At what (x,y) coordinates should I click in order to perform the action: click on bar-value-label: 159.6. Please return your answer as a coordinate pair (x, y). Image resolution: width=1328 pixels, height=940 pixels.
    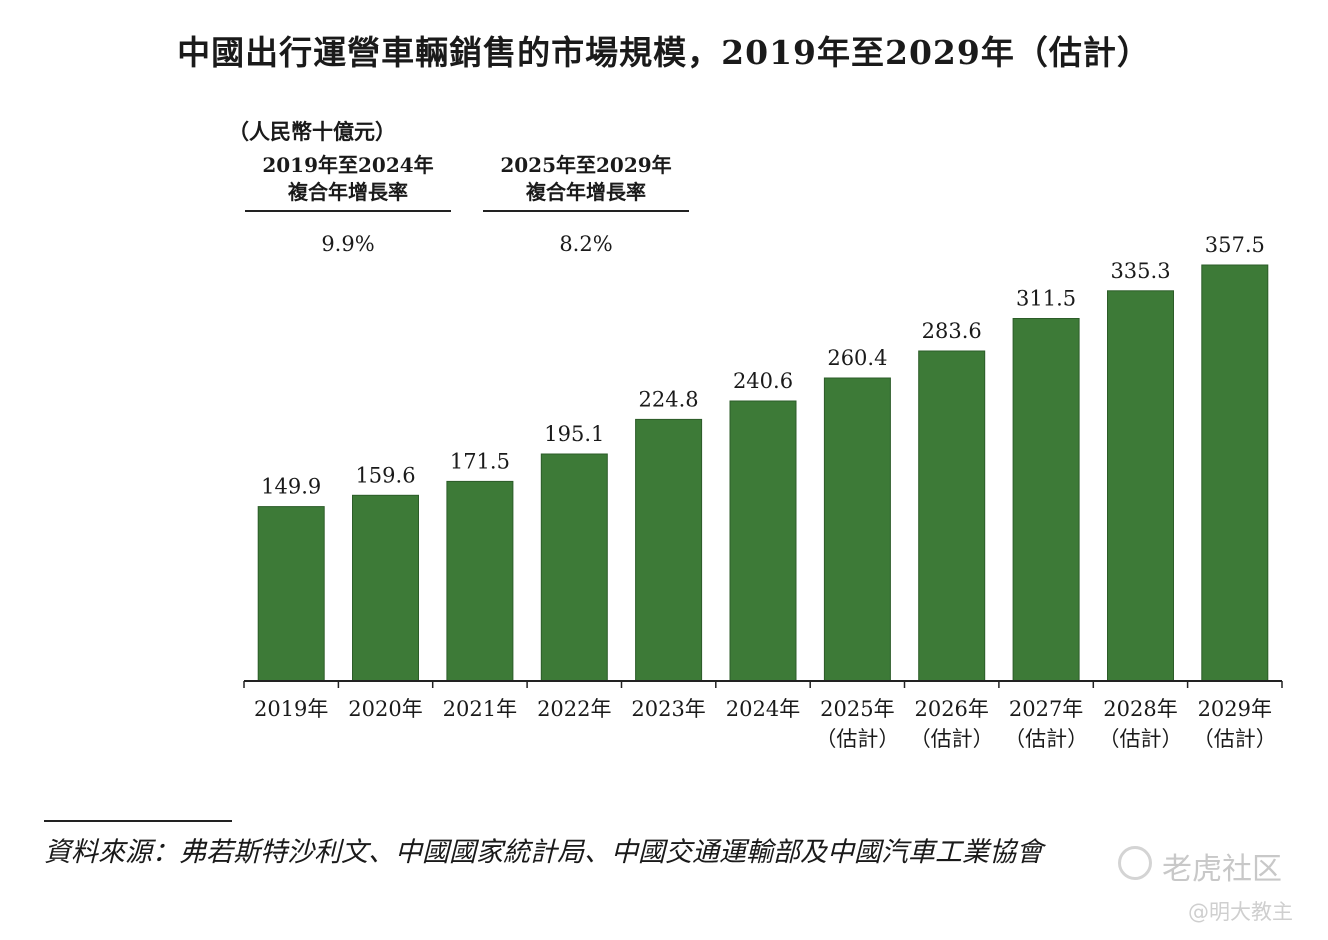
    Looking at the image, I should click on (385, 475).